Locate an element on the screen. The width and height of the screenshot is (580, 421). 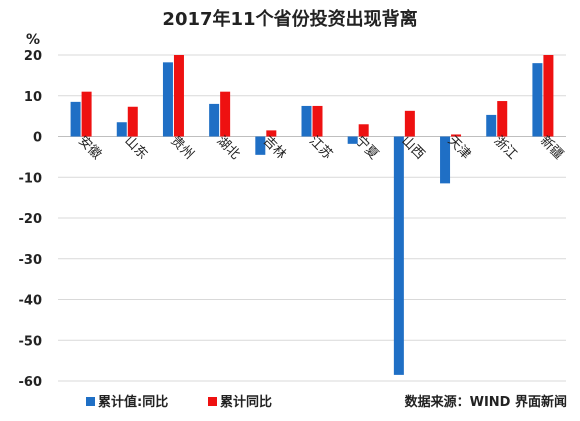
legend-label-series-1: 累计值:同比 is located at coordinates (133, 402).